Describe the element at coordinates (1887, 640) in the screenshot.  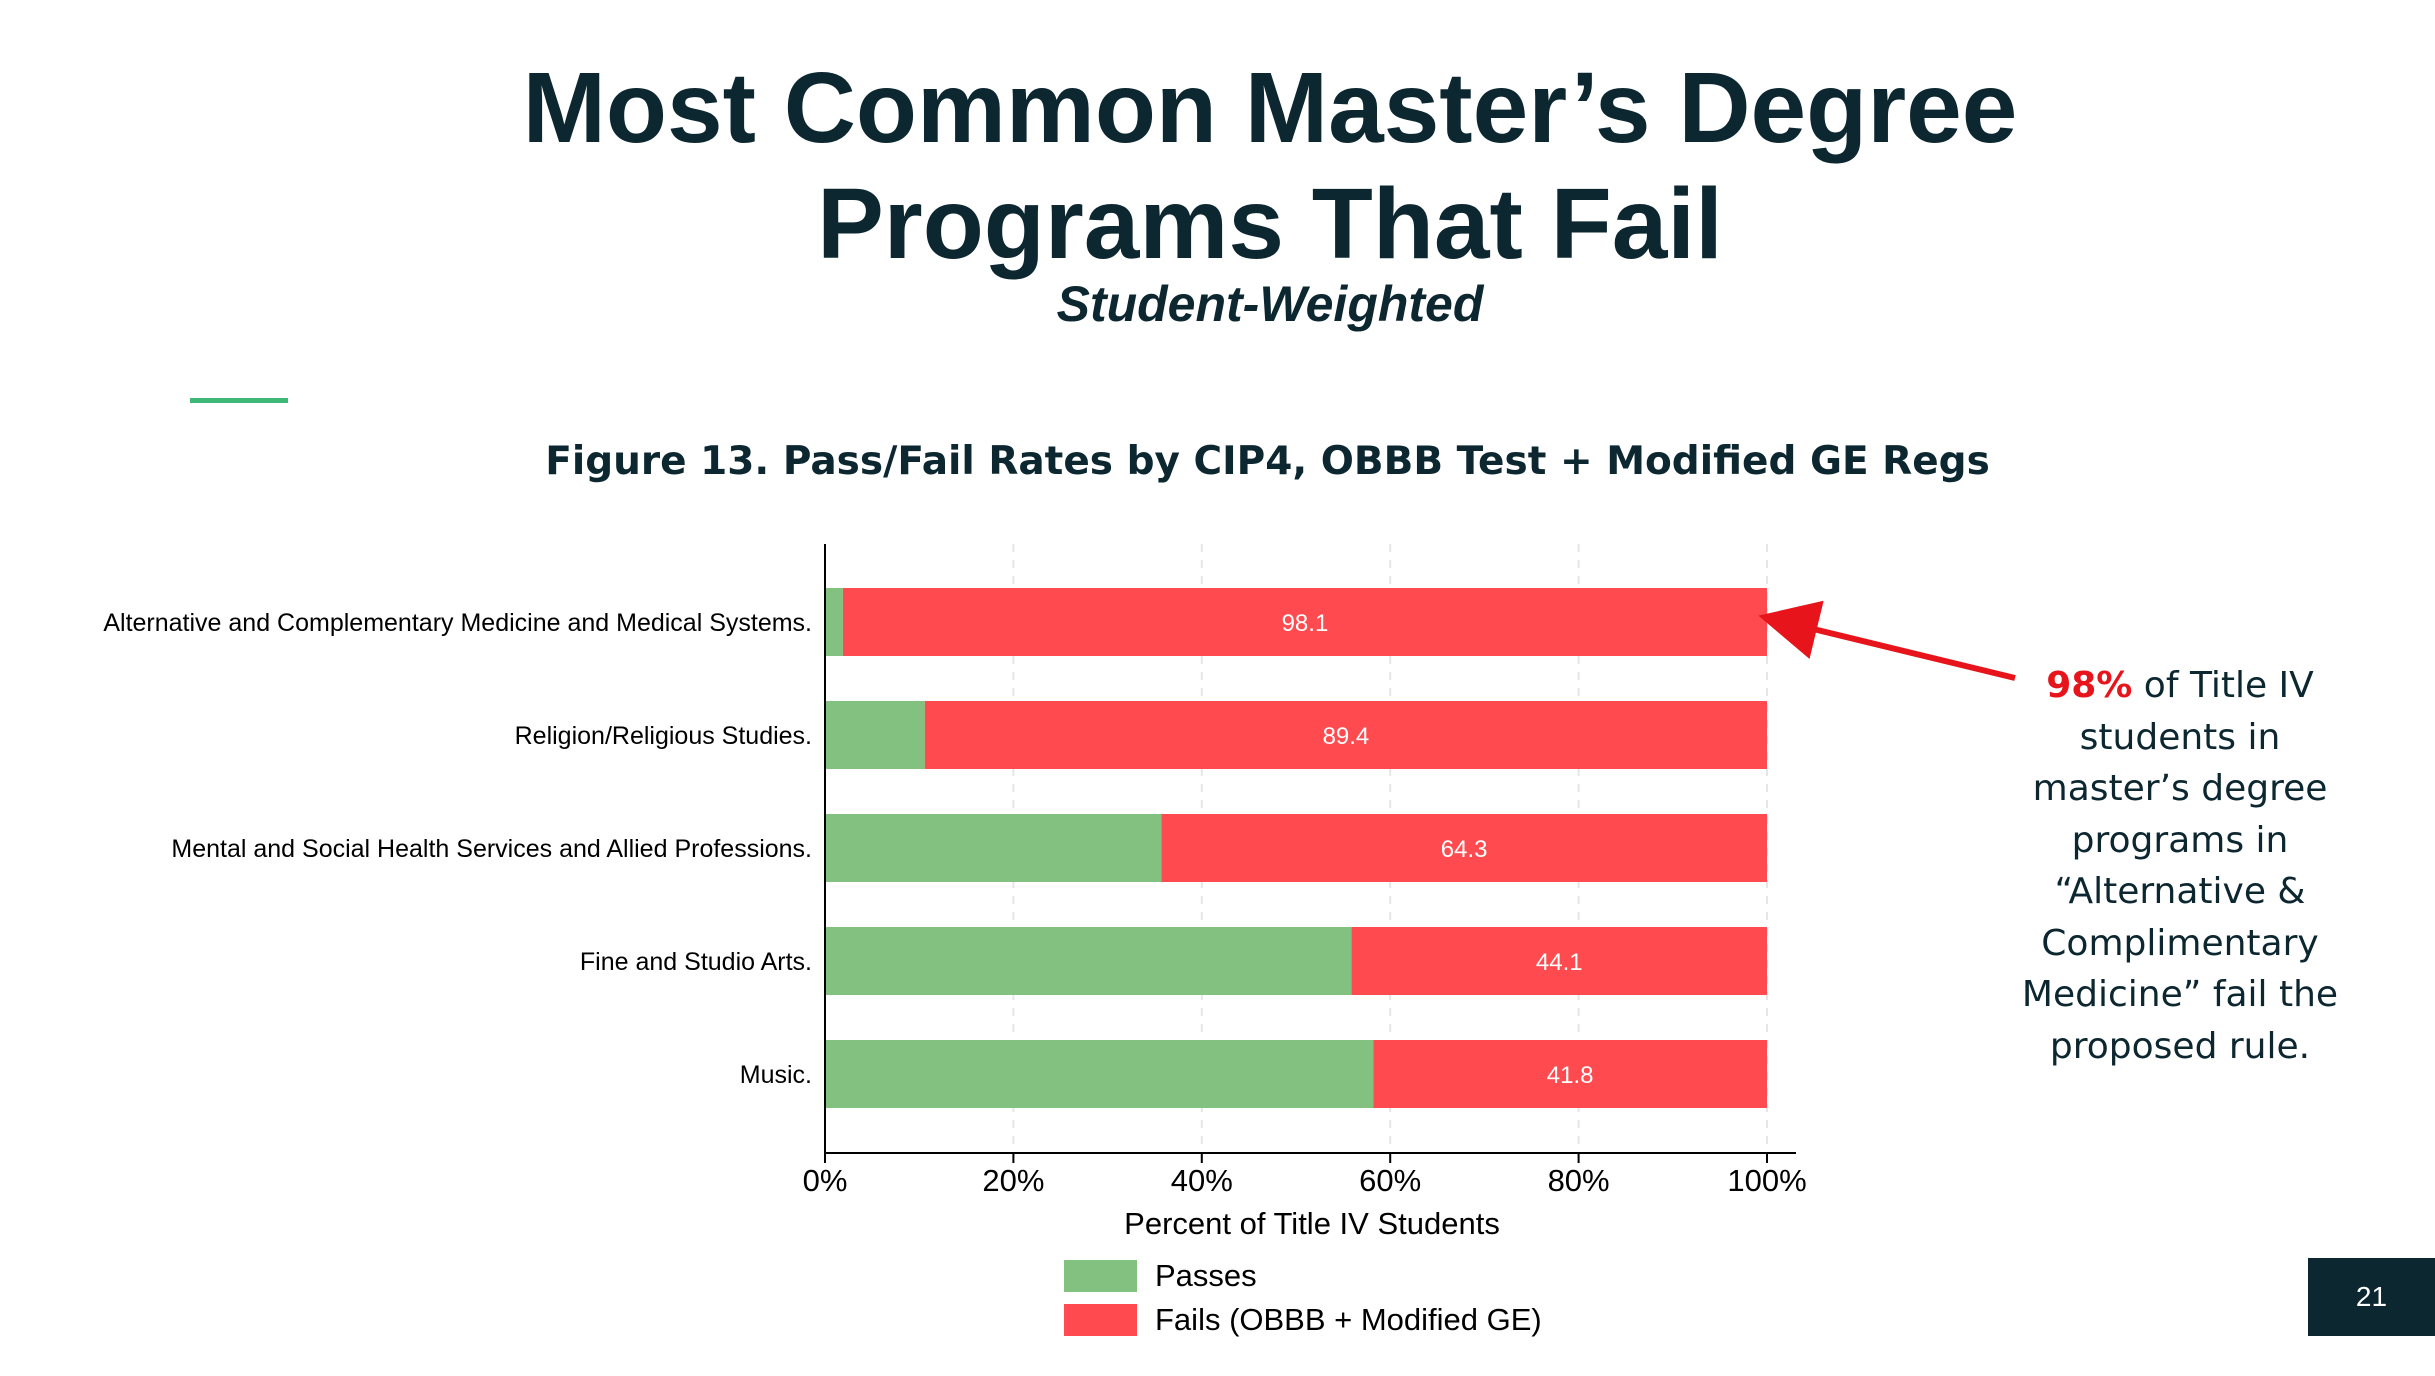
I see `annotation-arrow` at that location.